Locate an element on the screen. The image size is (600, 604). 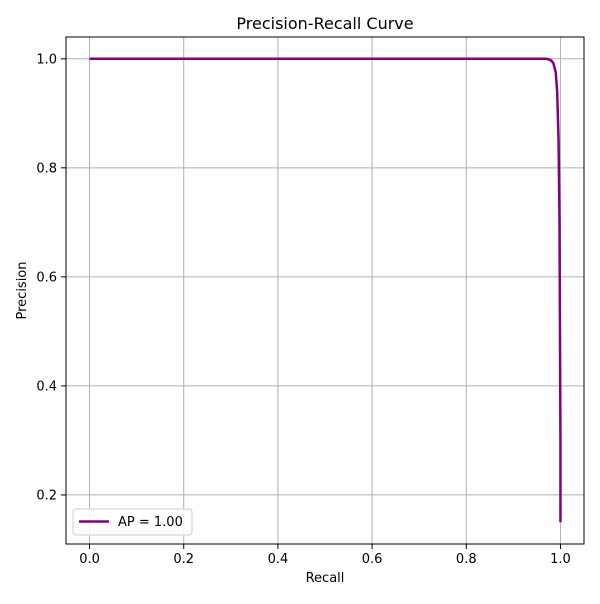
y-tick-label: 0.4 is located at coordinates (46, 386).